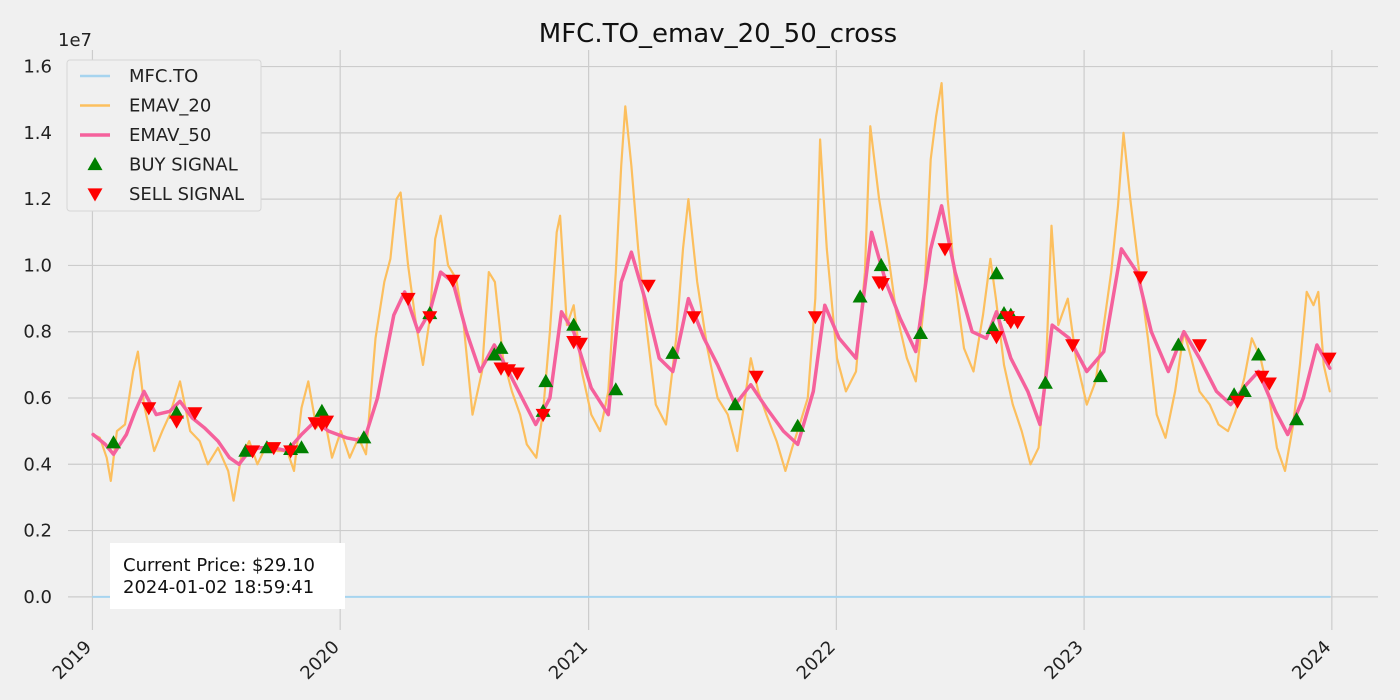  What do you see at coordinates (37, 398) in the screenshot?
I see `y-tick-label: 0.6` at bounding box center [37, 398].